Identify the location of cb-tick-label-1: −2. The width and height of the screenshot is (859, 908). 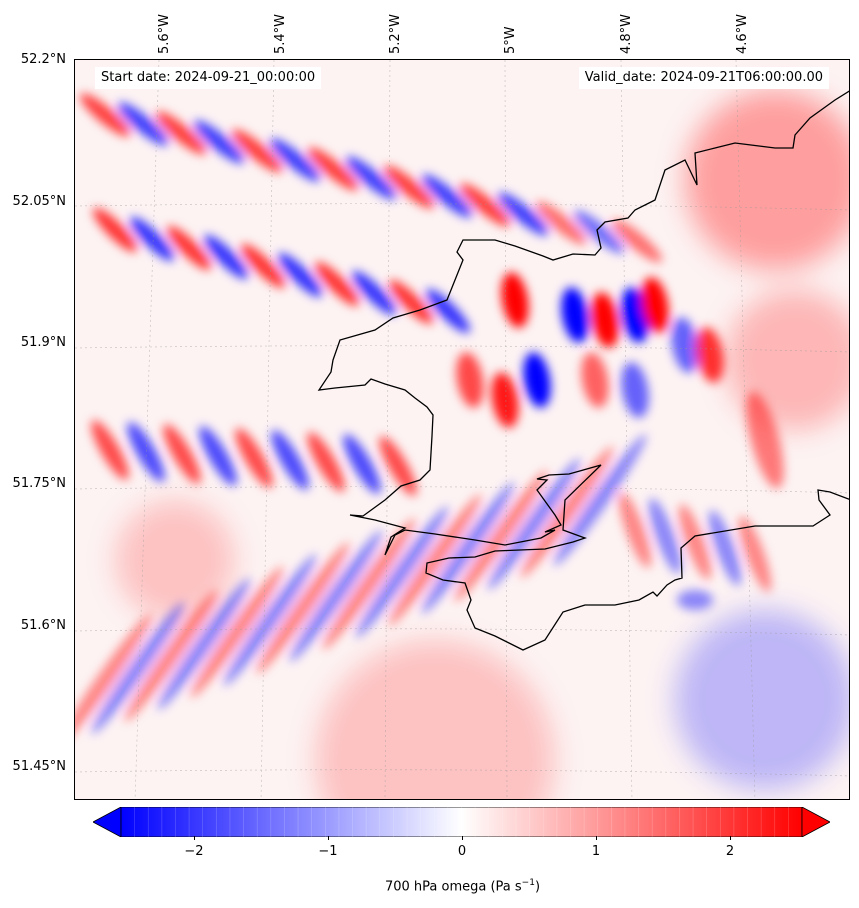
(194, 851).